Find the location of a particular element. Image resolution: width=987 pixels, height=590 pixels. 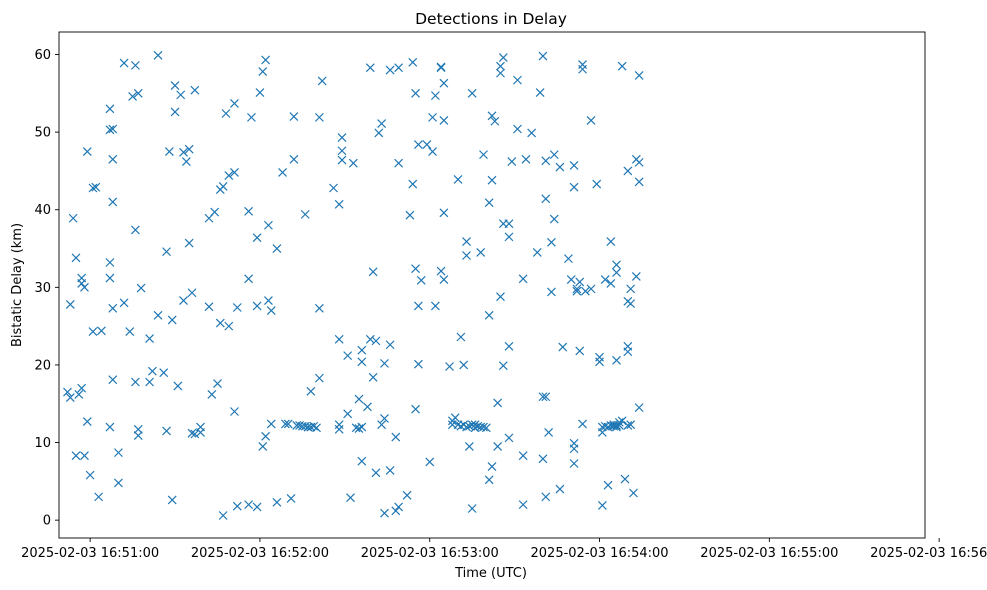

x-tick-label: 2025-02-03 16:56:00 is located at coordinates (928, 553).